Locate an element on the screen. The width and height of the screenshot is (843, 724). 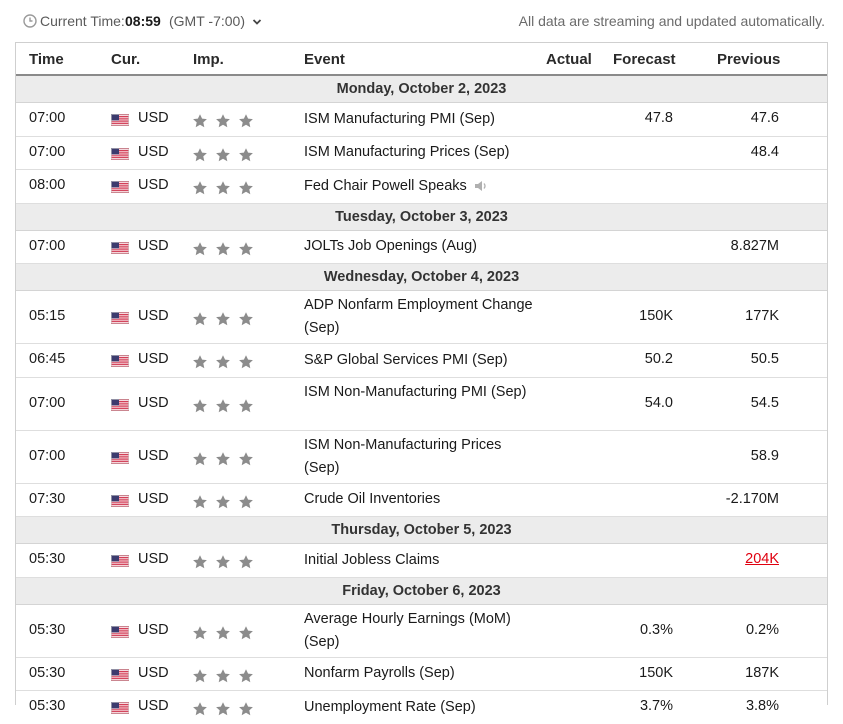
event-previous: 8.827M is located at coordinates (754, 245).